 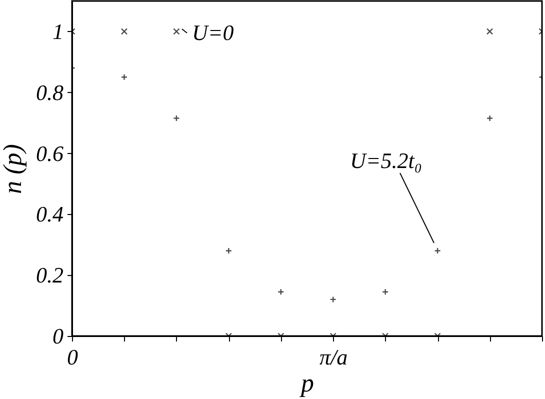 I want to click on y-tick-label: 0.4, so click(x=50, y=214).